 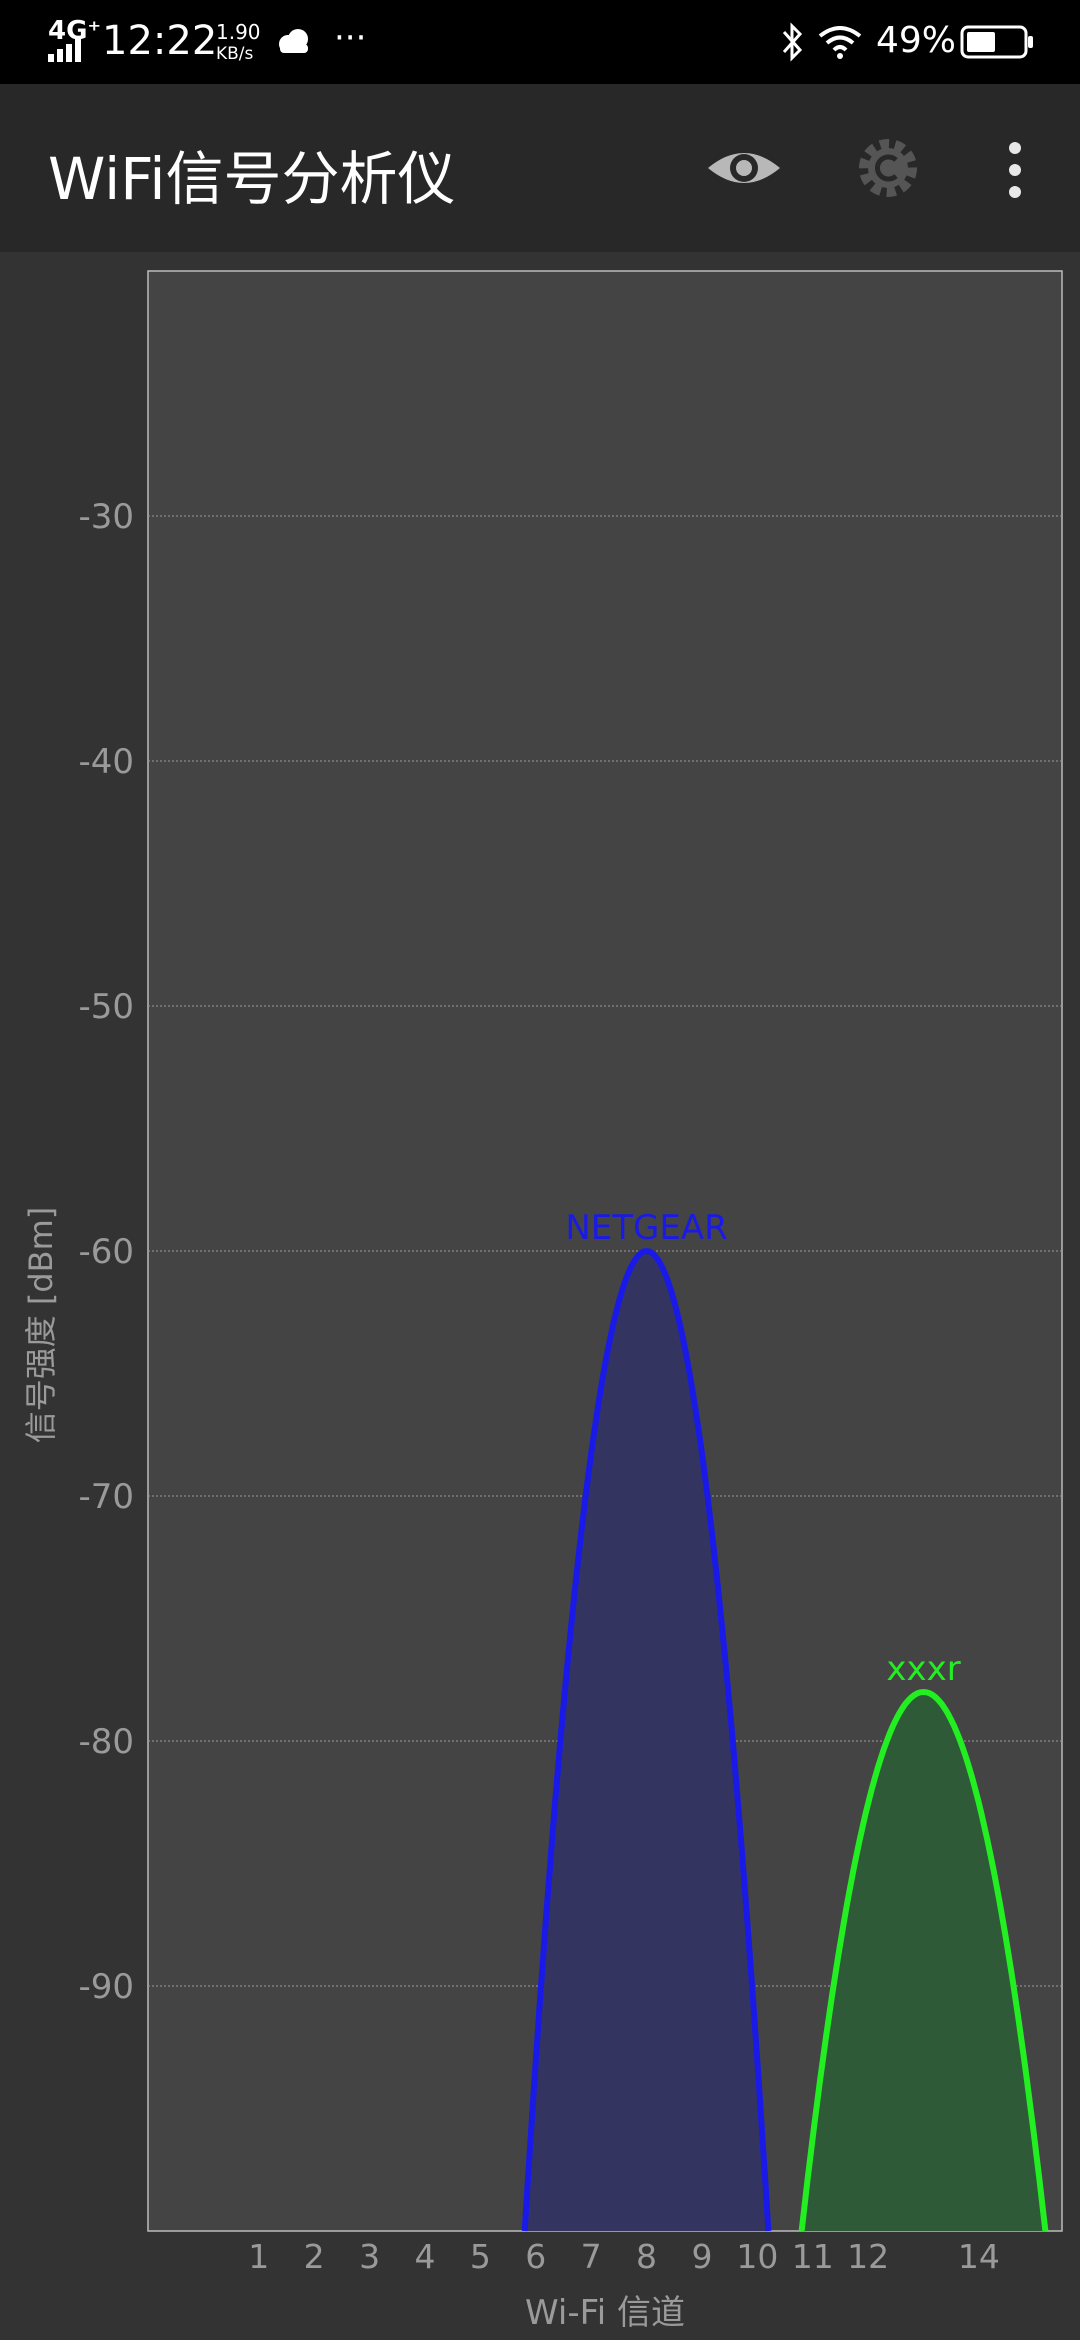 I want to click on series-area-xxxr, so click(x=923, y=1961).